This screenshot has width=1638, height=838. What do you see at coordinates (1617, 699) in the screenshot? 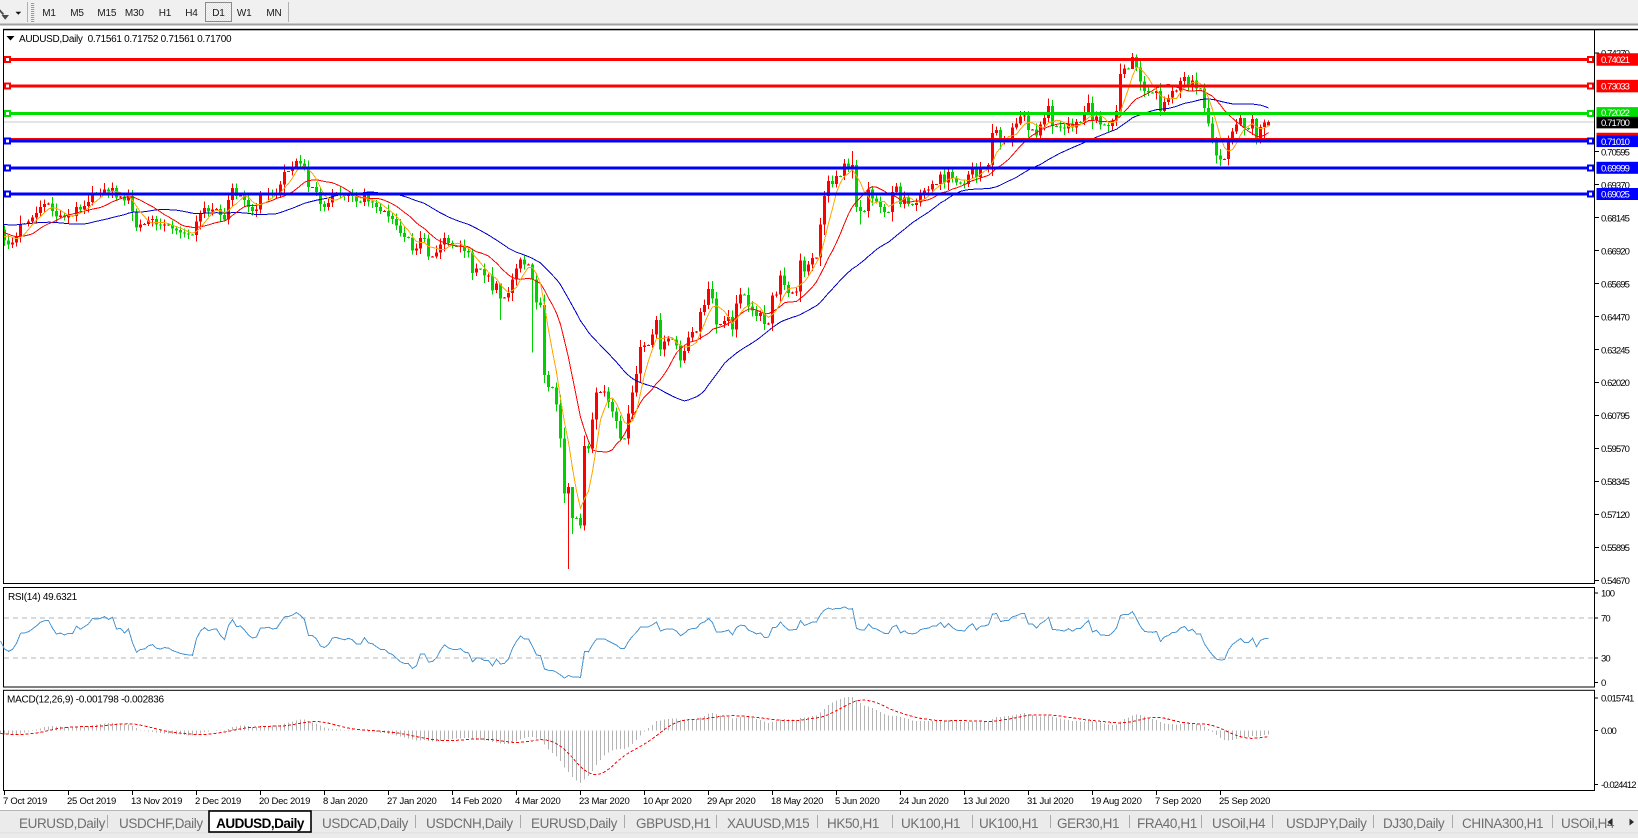
I see `svg-text: 0.015741` at bounding box center [1617, 699].